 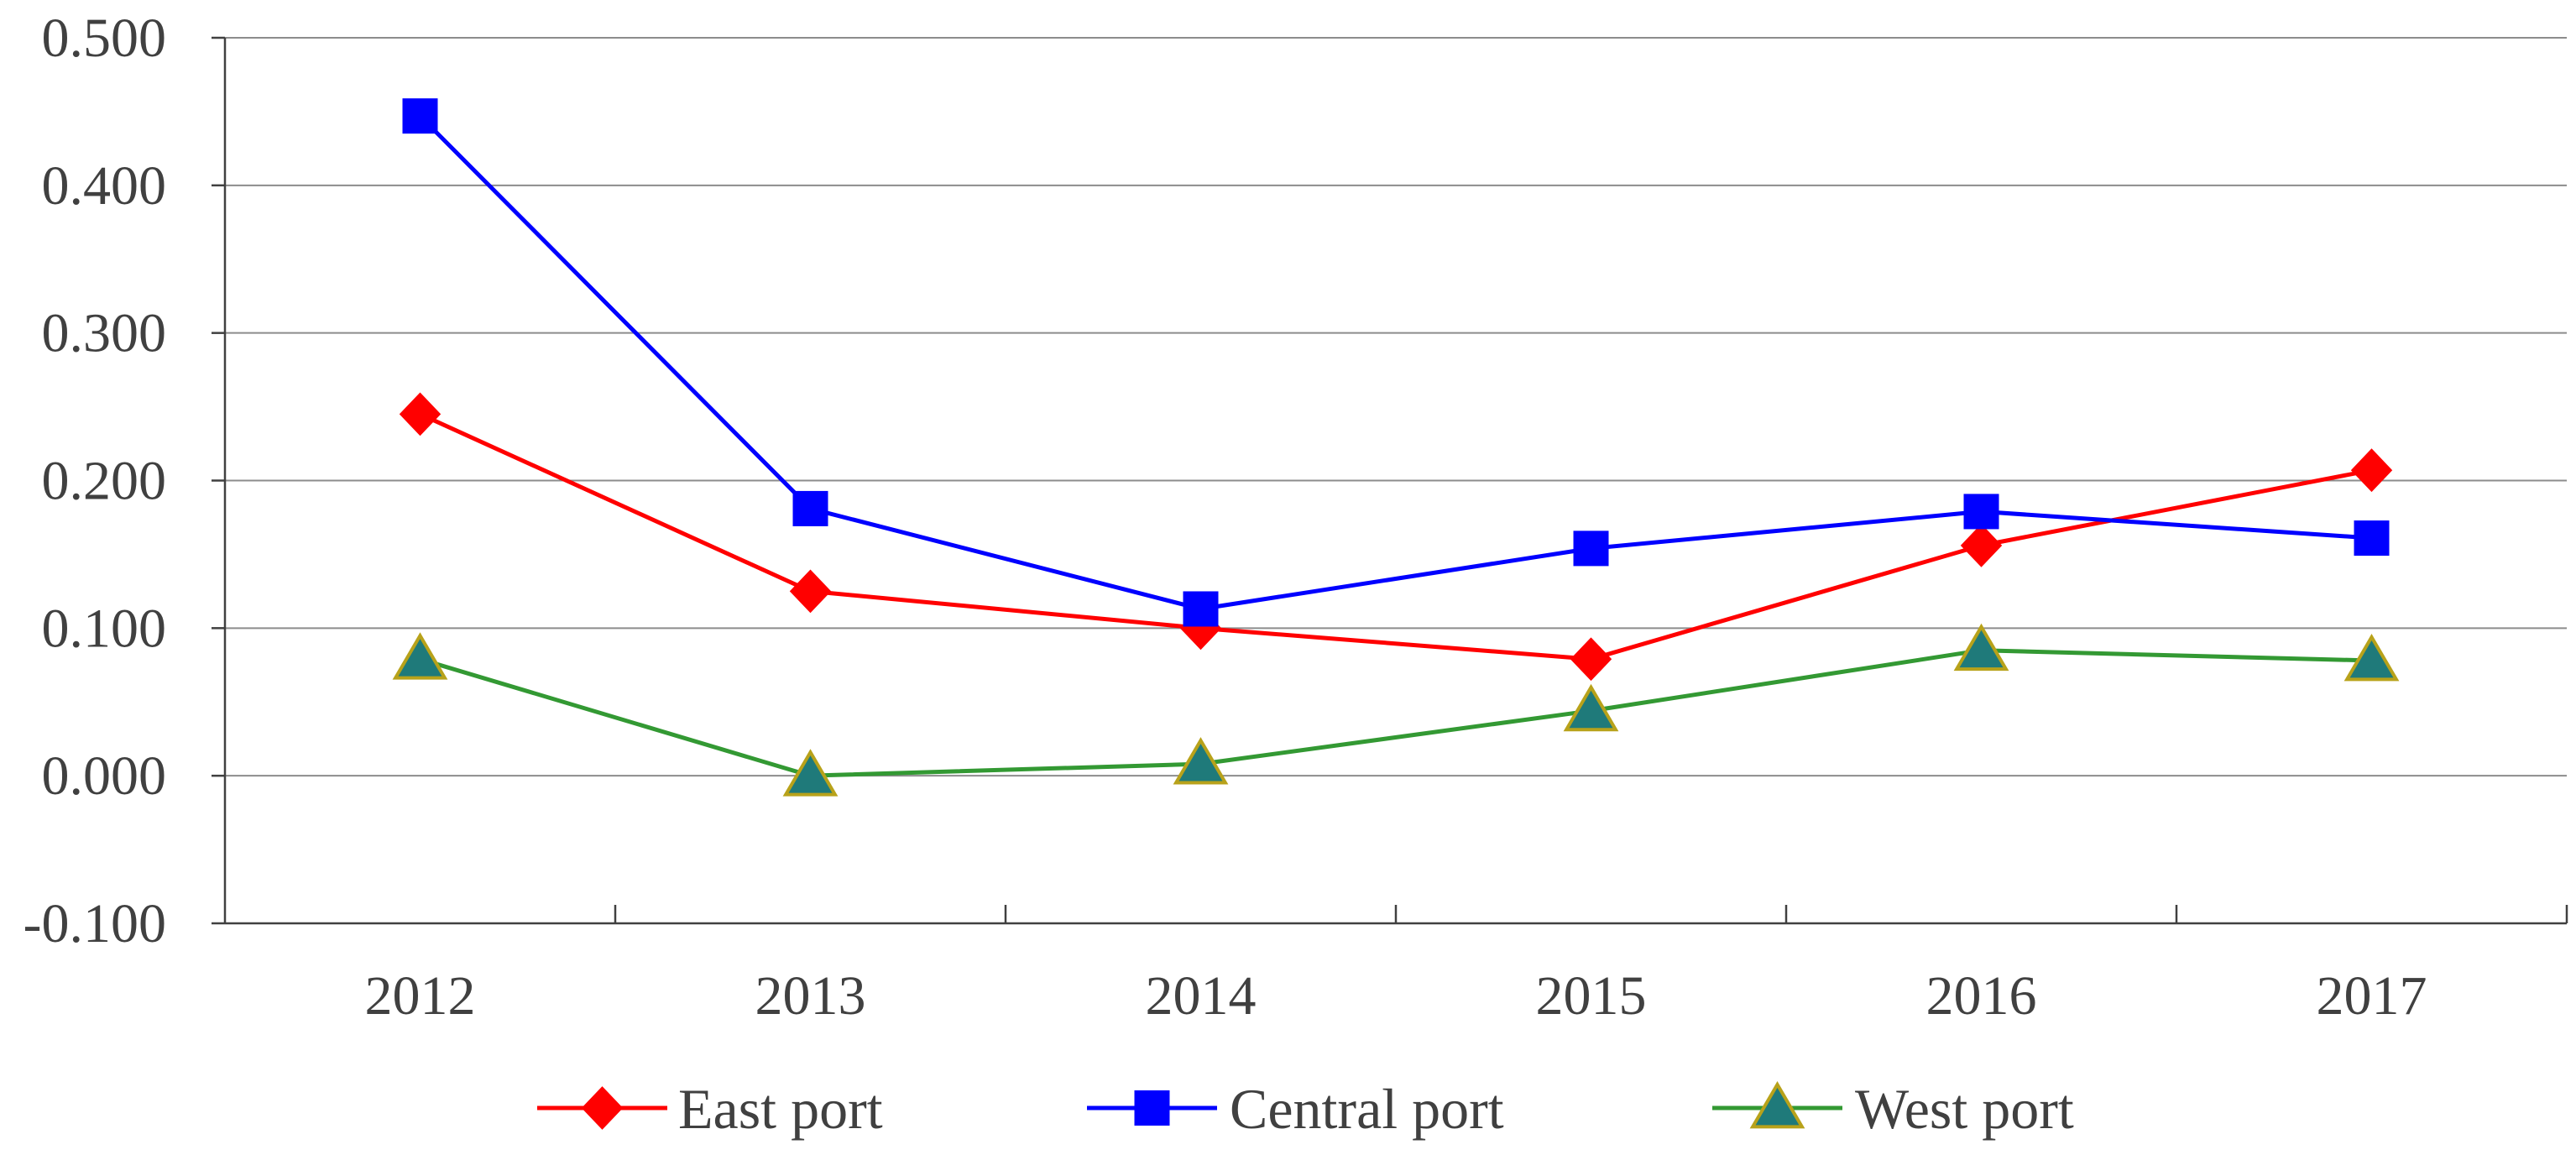 What do you see at coordinates (2372, 996) in the screenshot?
I see `x-tick-label: 2017` at bounding box center [2372, 996].